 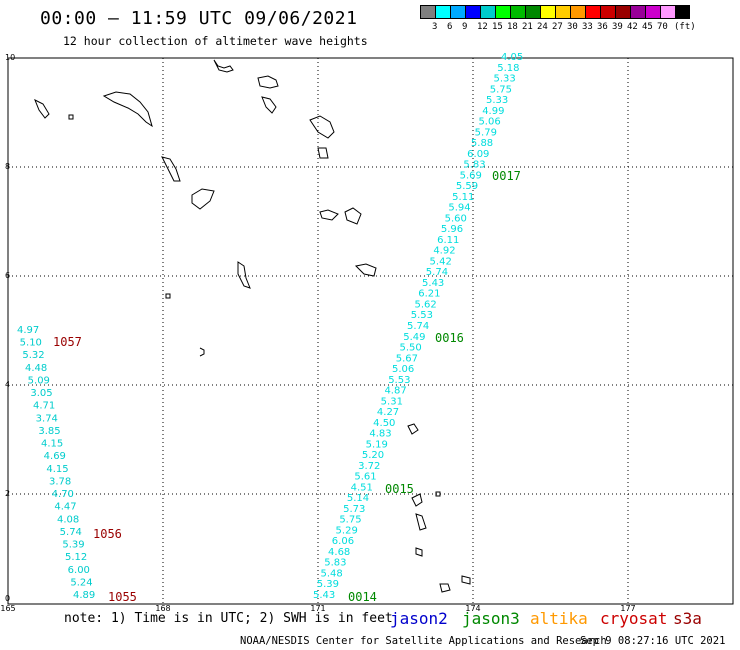 What do you see at coordinates (419, 618) in the screenshot?
I see `mission-legend-item: jason2` at bounding box center [419, 618].